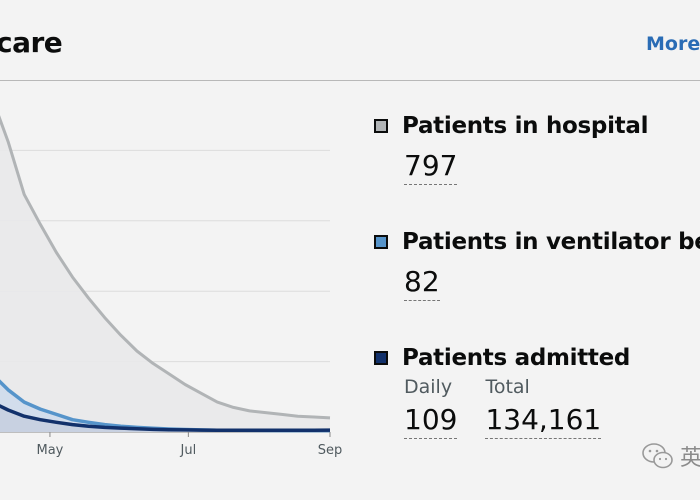 This screenshot has height=500, width=700. I want to click on metric-label: Patients admitted, so click(516, 358).